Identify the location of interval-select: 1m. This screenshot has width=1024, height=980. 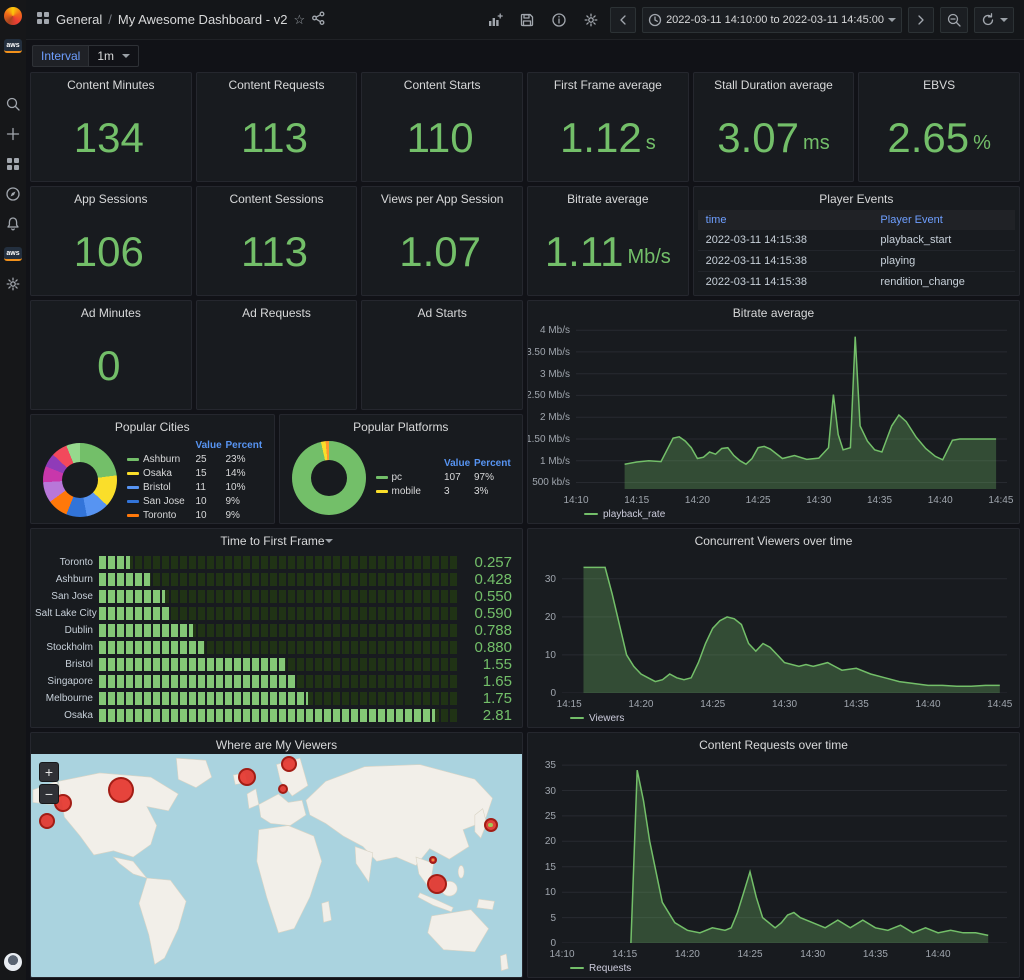
(114, 56).